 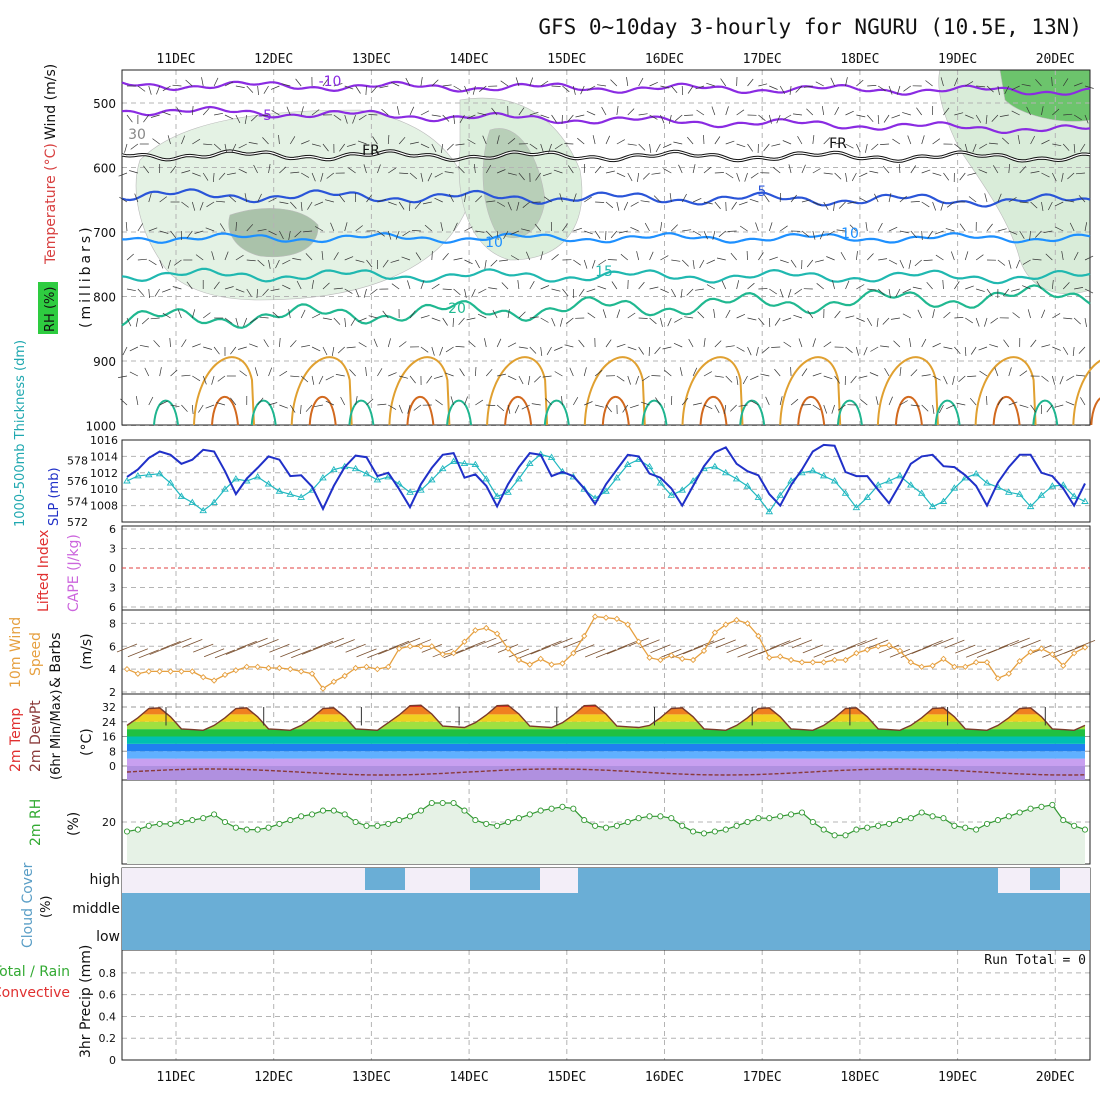 What do you see at coordinates (713, 410) in the screenshot?
I see `contour-loop-red` at bounding box center [713, 410].